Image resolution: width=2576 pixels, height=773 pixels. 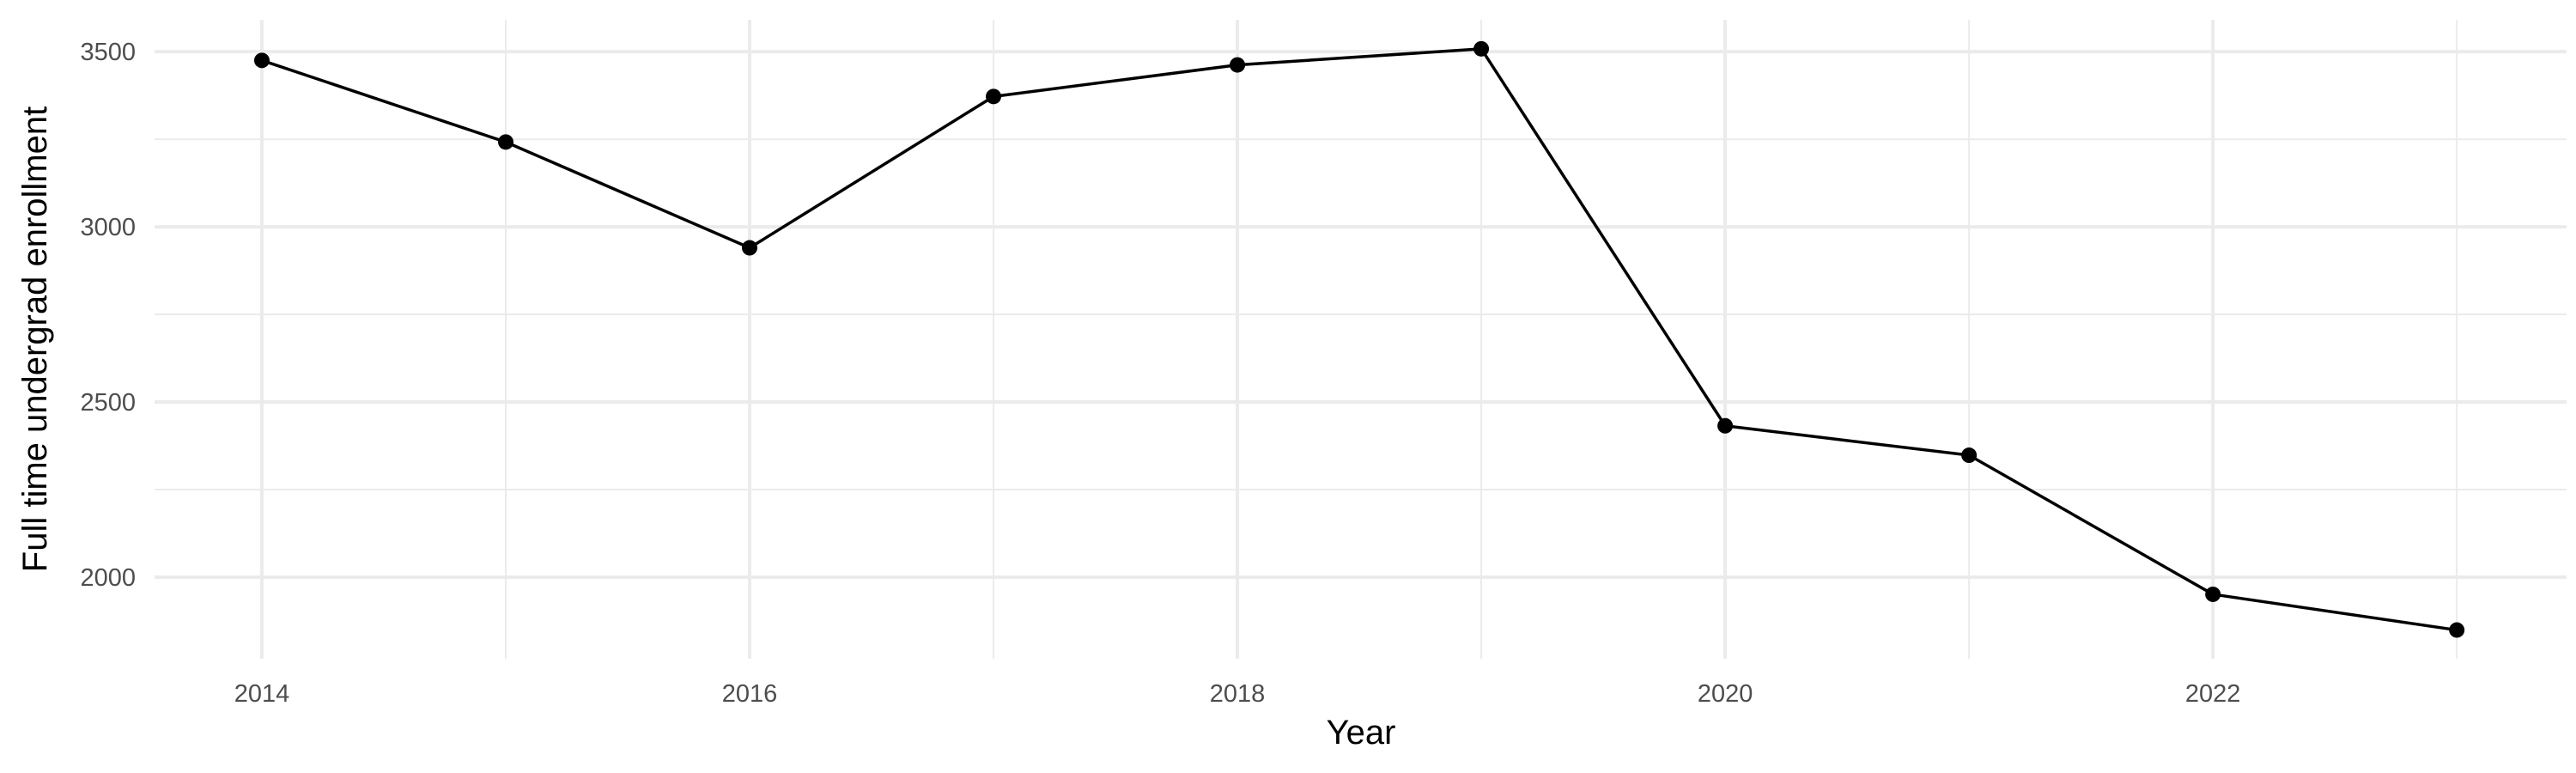 What do you see at coordinates (108, 403) in the screenshot?
I see `y-tick-label: 2500` at bounding box center [108, 403].